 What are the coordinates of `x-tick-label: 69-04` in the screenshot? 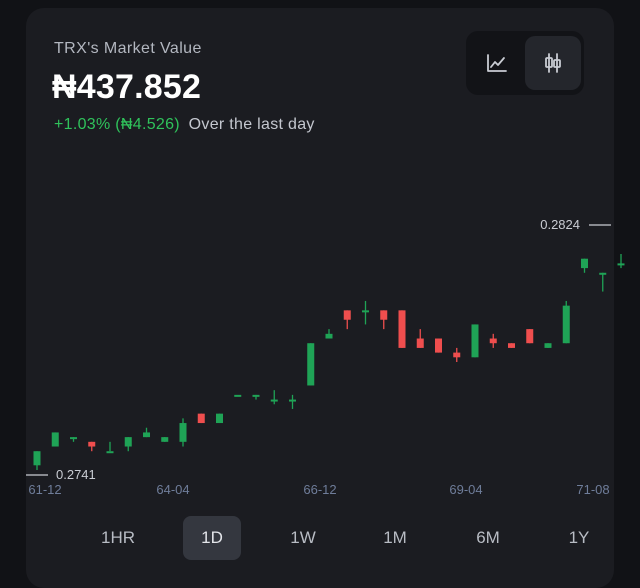 It's located at (465, 489).